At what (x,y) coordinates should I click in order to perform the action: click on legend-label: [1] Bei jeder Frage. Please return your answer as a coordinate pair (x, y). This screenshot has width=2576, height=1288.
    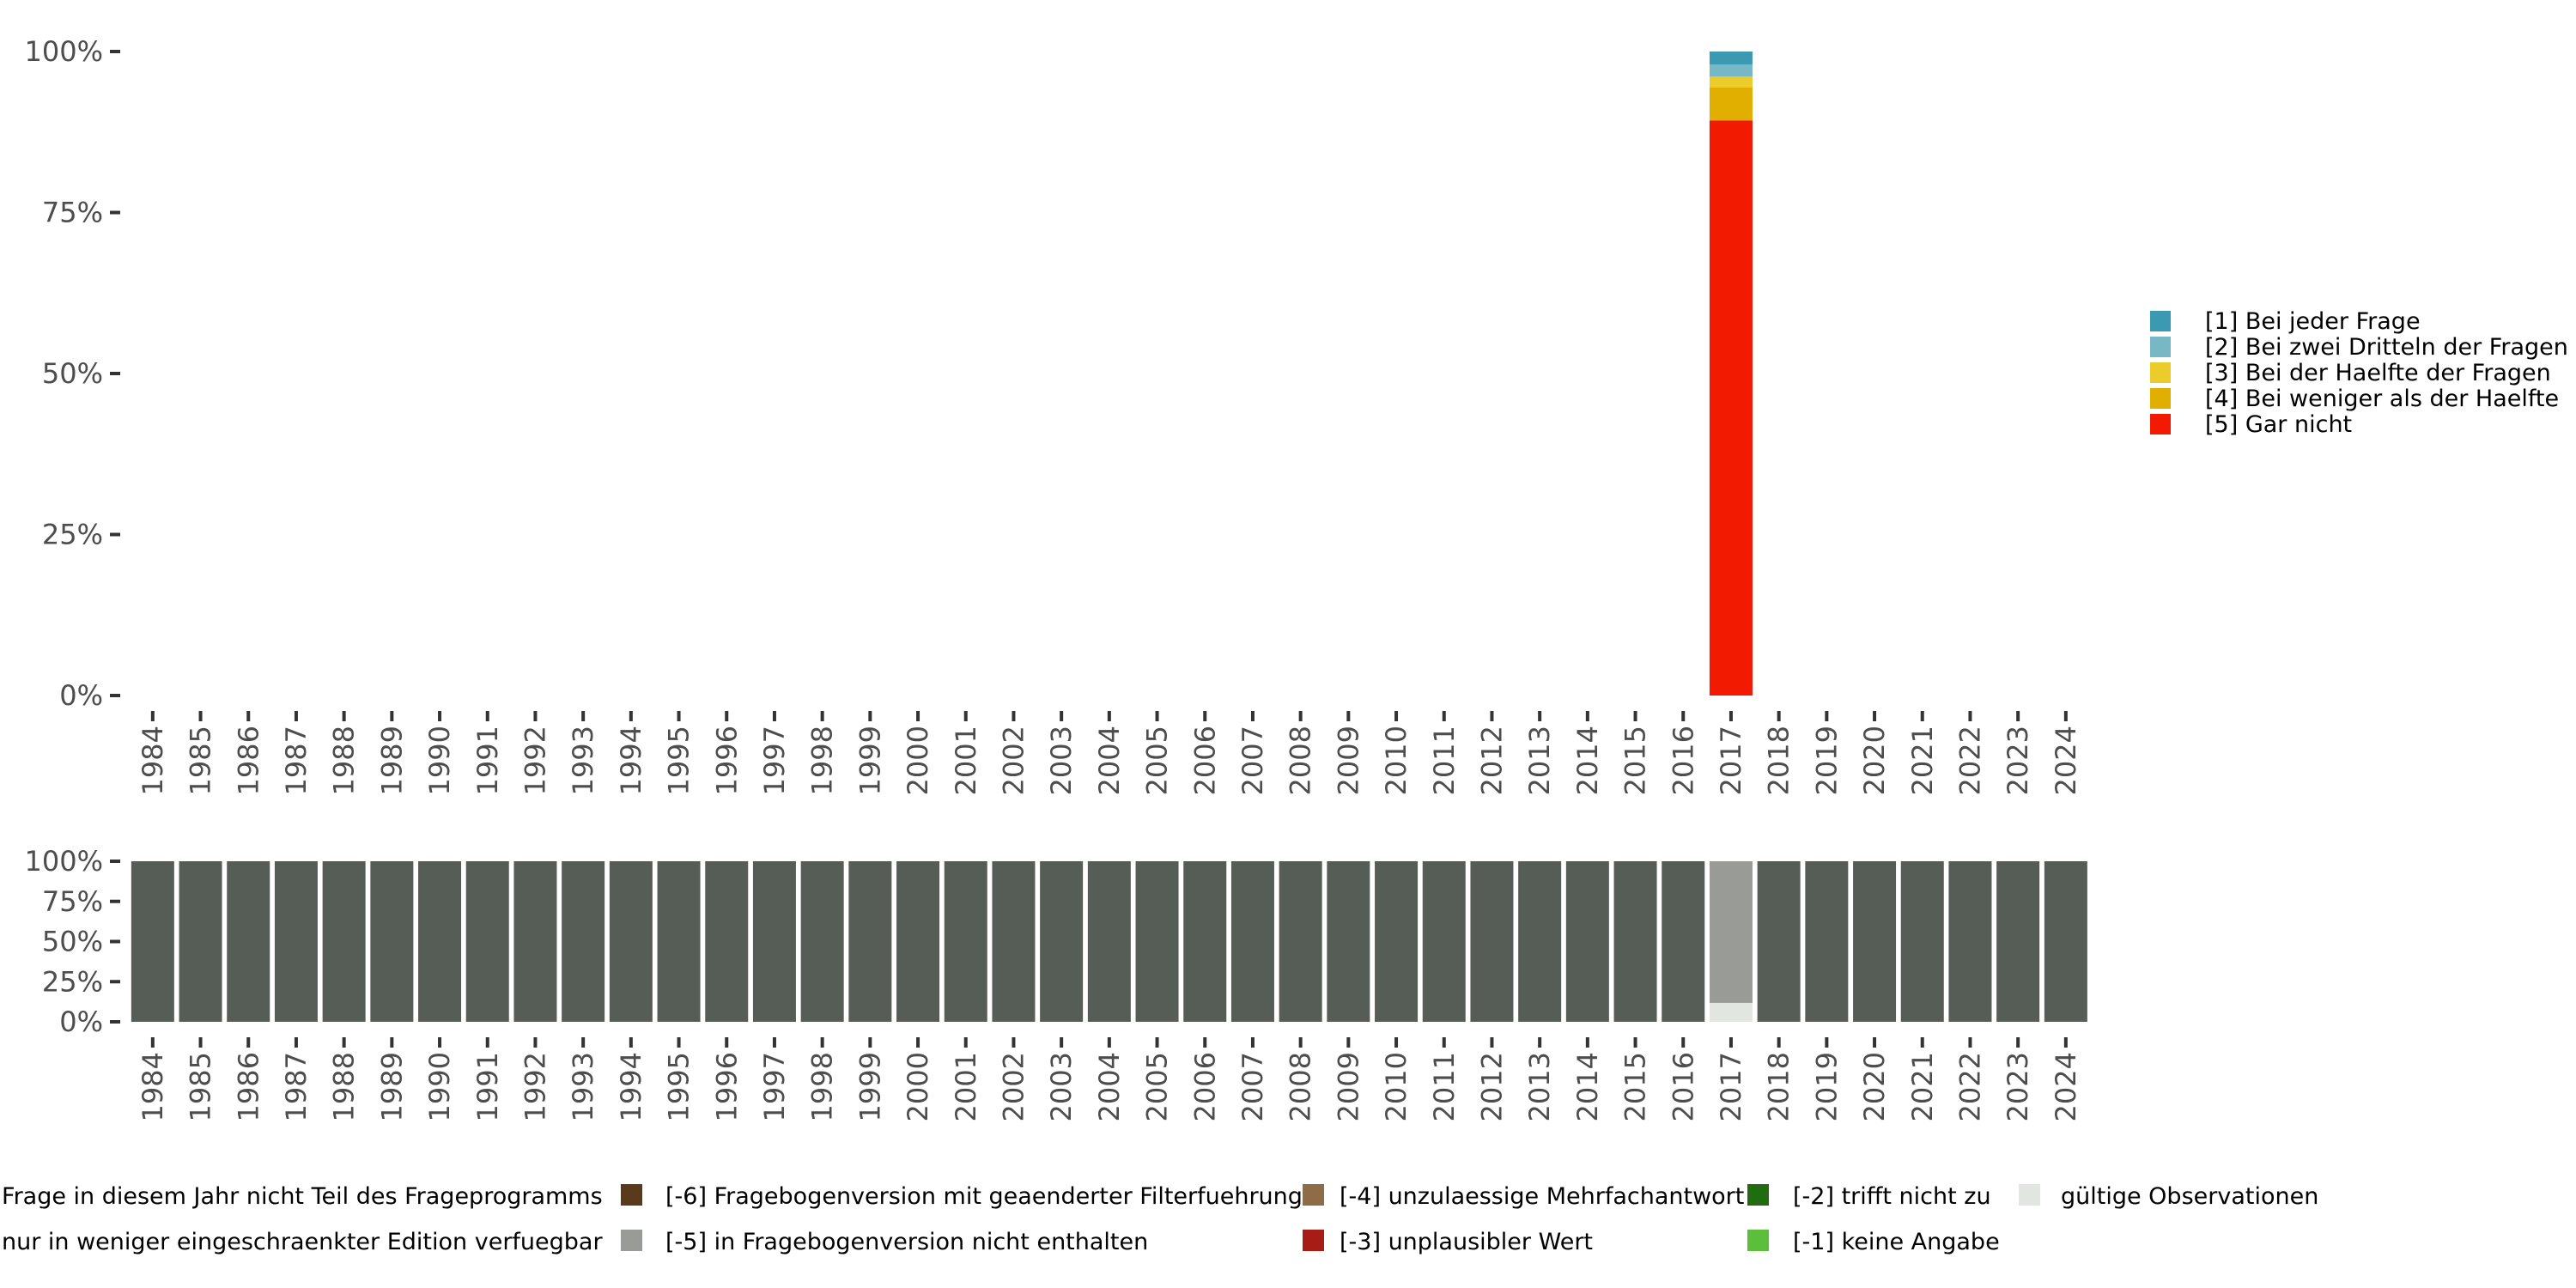
    Looking at the image, I should click on (2313, 322).